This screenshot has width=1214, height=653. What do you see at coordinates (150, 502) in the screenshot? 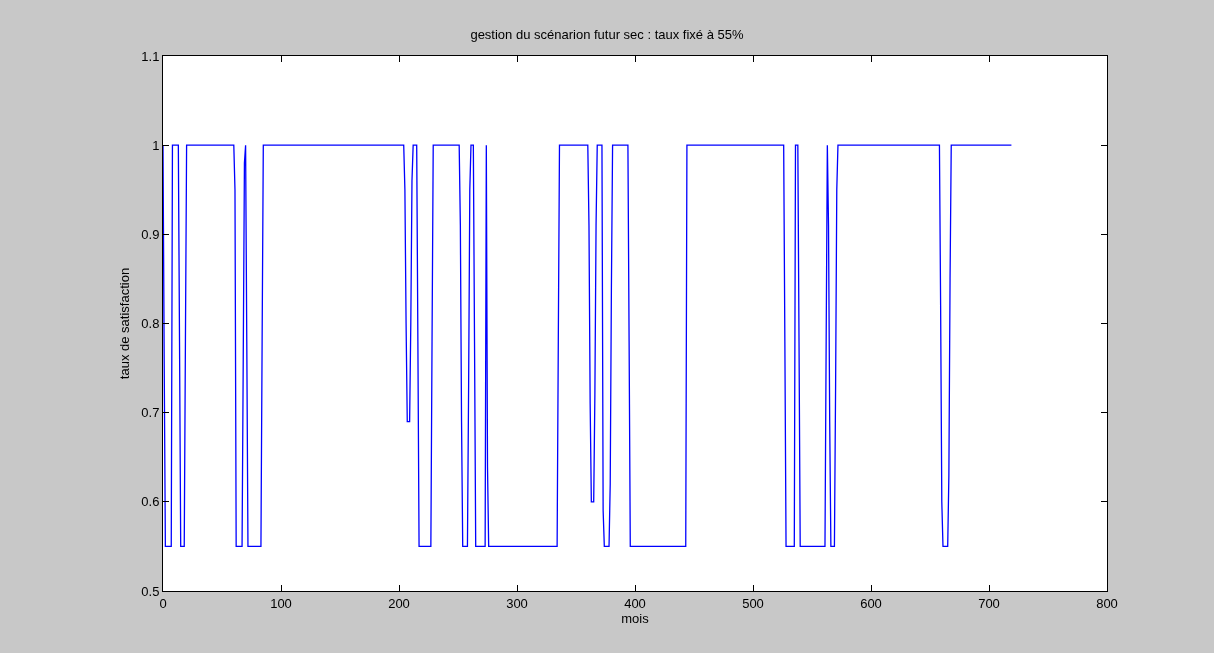
I see `y-tick-label: 0.6` at bounding box center [150, 502].